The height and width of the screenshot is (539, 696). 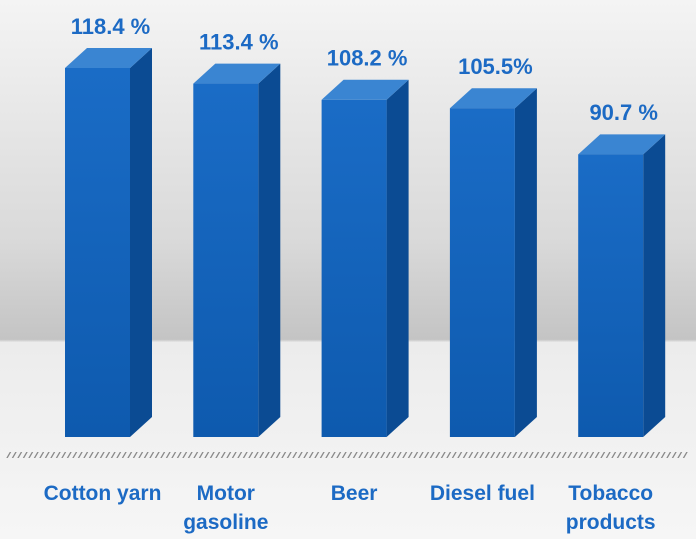 What do you see at coordinates (623, 112) in the screenshot?
I see `value-label: 90.7 %` at bounding box center [623, 112].